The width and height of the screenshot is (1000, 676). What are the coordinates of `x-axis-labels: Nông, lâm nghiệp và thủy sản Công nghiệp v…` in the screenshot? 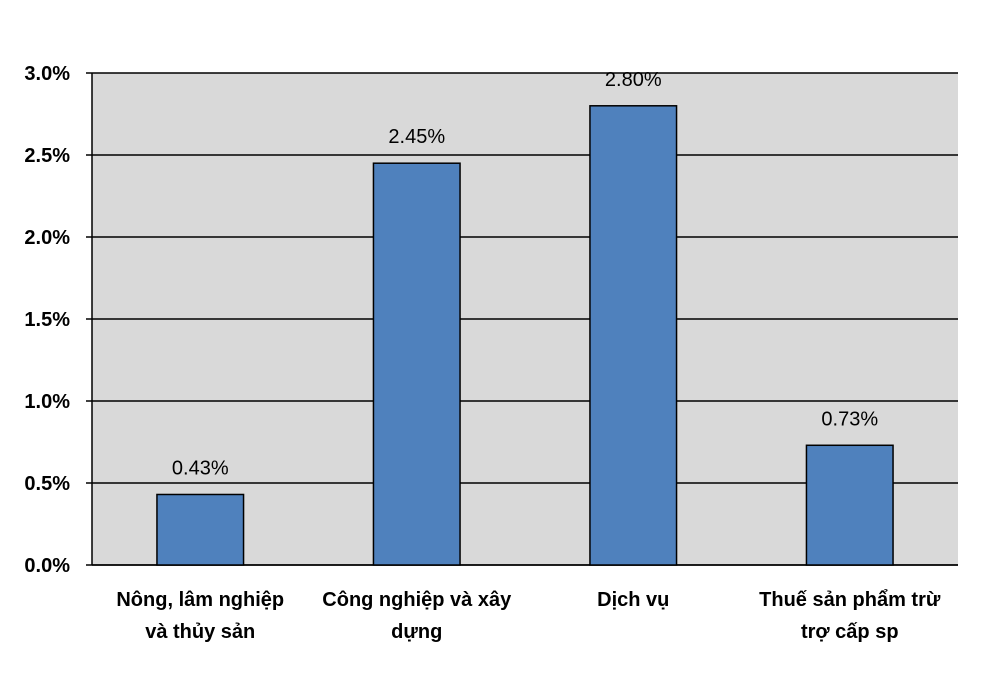 It's located at (528, 616).